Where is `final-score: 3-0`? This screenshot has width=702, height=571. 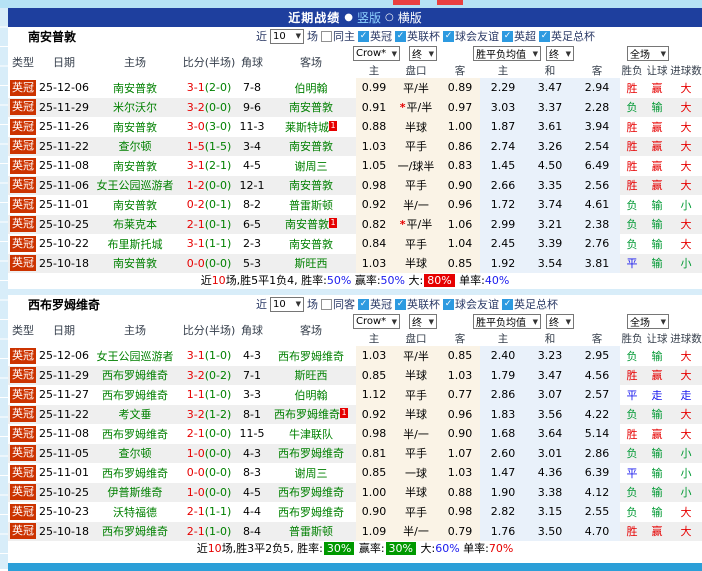 final-score: 3-0 is located at coordinates (195, 127).